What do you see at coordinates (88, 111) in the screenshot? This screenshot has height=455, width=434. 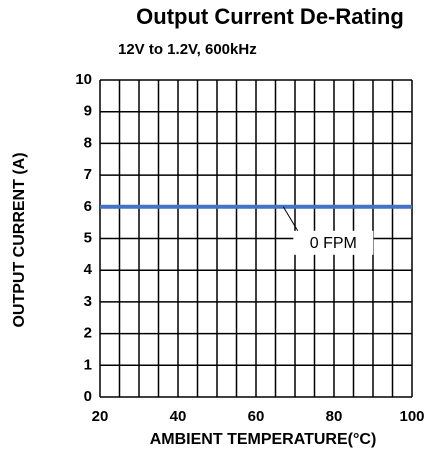 I see `y-tick-label: 9` at bounding box center [88, 111].